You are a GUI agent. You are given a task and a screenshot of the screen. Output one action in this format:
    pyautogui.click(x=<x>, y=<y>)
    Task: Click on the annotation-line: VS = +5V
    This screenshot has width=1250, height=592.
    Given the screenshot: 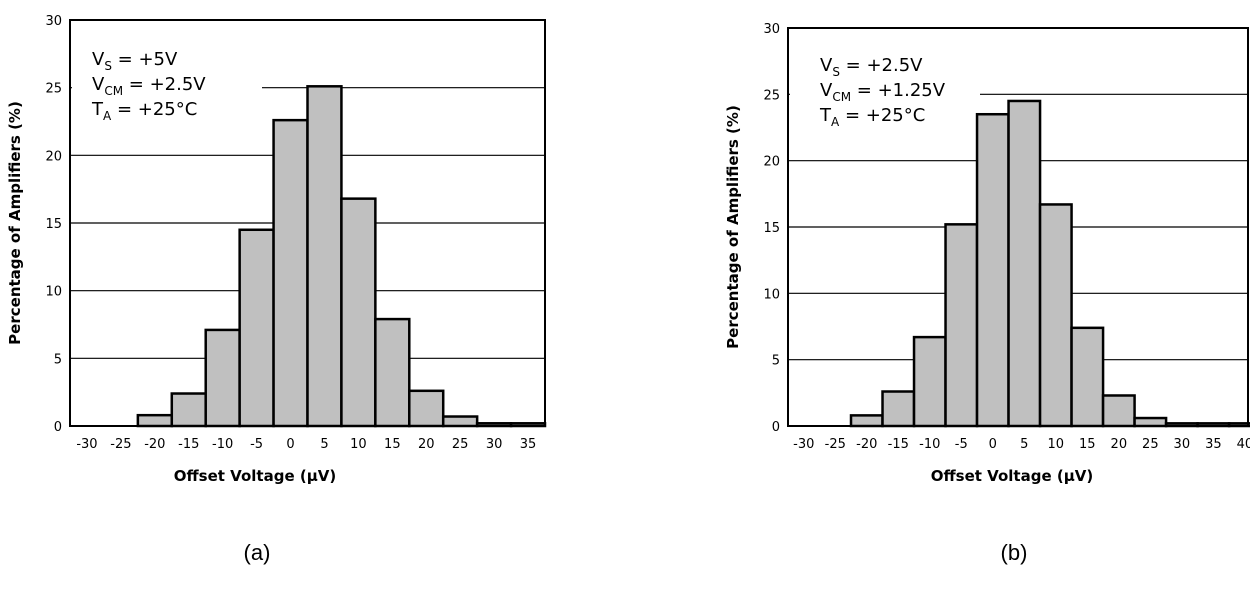 What is the action you would take?
    pyautogui.click(x=135, y=61)
    